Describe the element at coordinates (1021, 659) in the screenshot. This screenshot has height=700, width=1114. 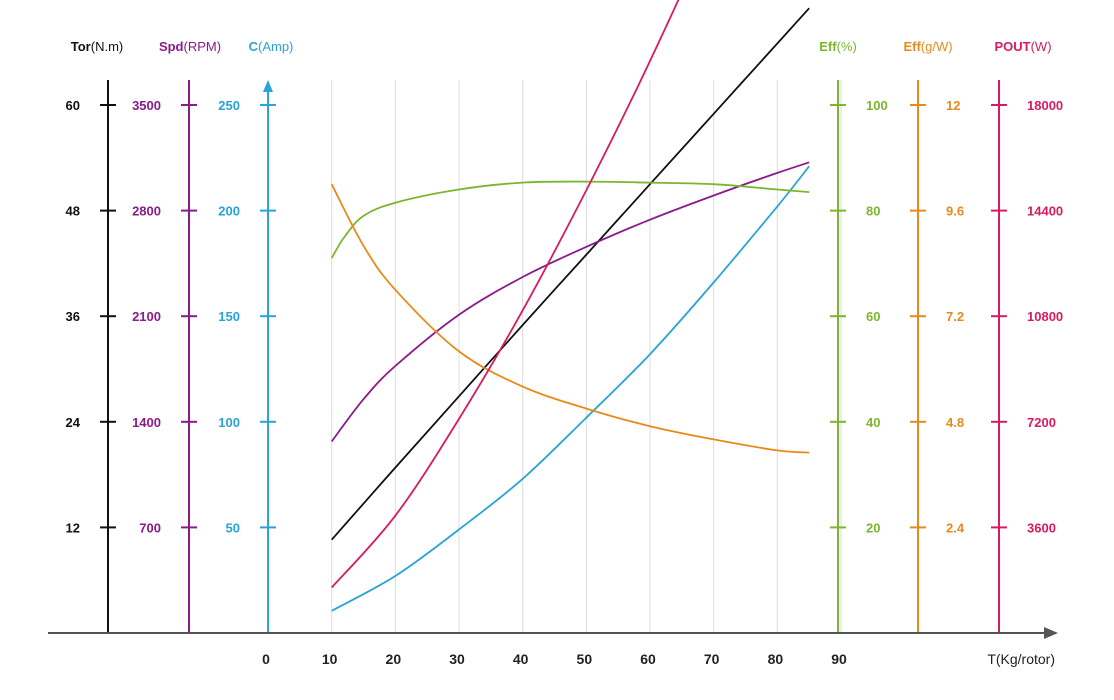
I see `x-axis-title: T(Kg/rotor)` at that location.